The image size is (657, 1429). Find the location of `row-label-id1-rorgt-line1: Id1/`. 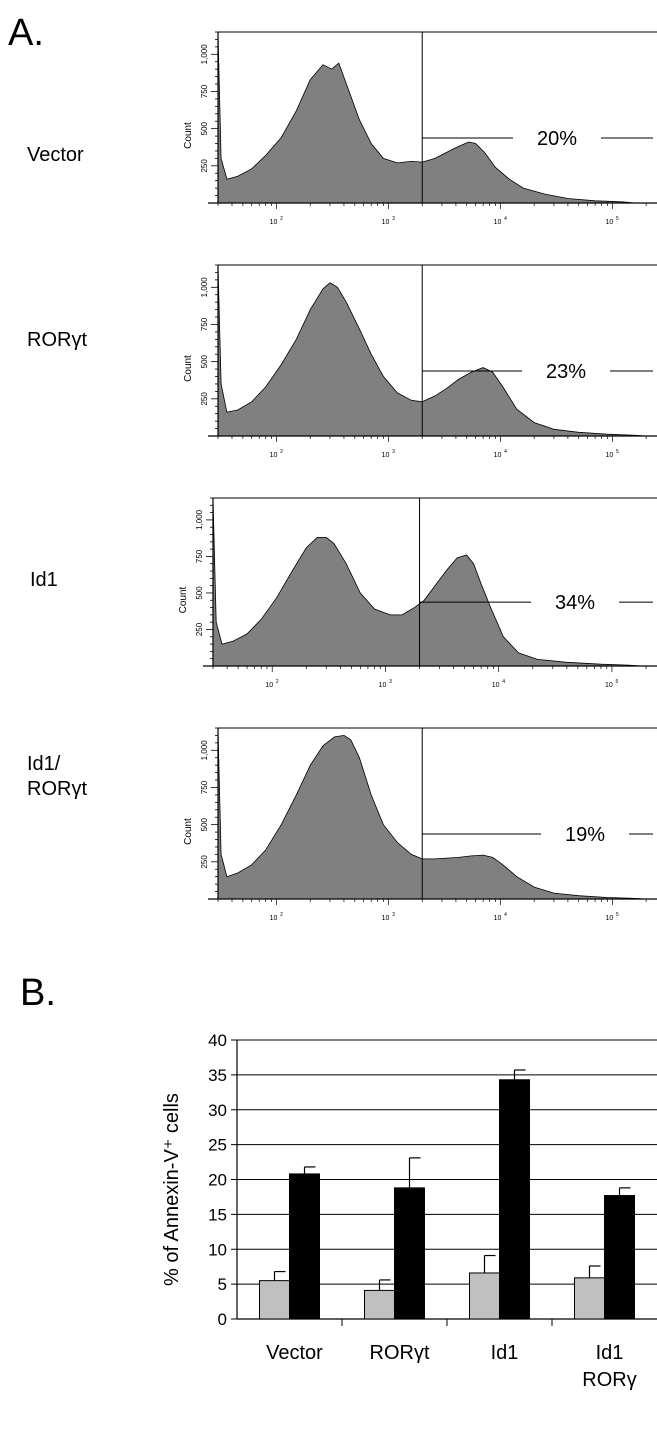

row-label-id1-rorgt-line1: Id1/ is located at coordinates (44, 764).